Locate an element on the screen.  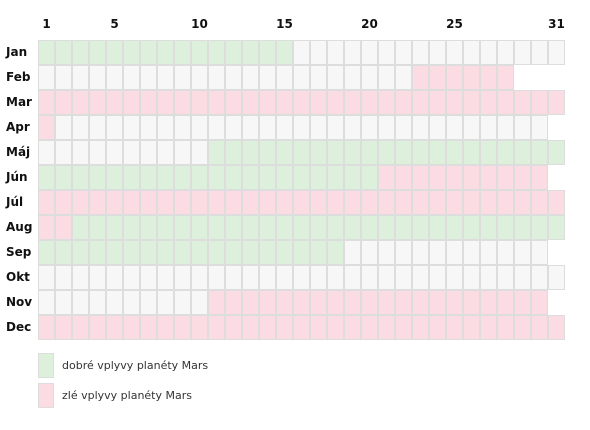
legend-label-good: dobré vplyvy planéty Mars is located at coordinates (135, 365).